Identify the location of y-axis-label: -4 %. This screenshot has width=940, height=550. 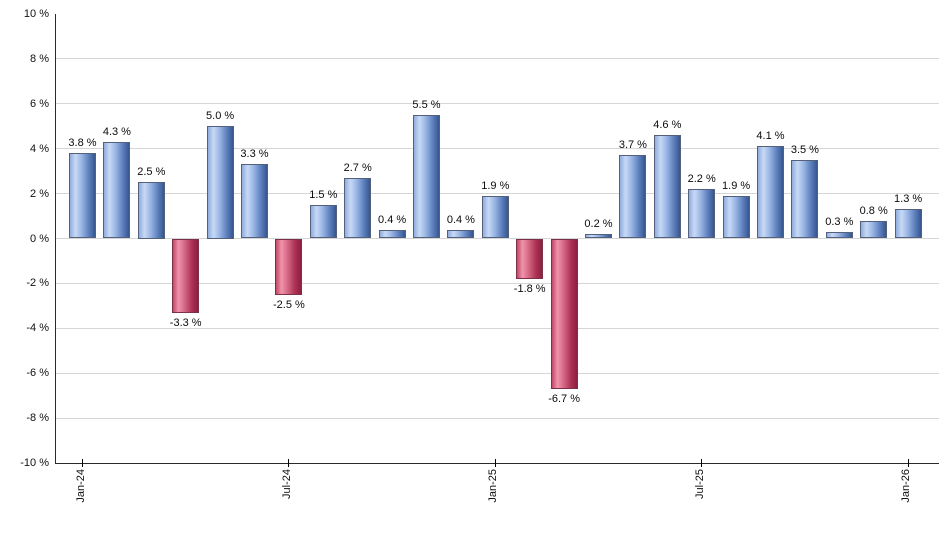
(37, 328).